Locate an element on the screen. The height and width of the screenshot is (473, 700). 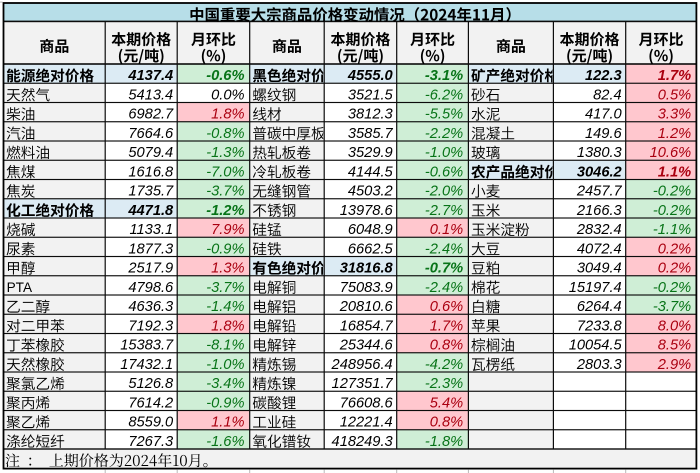
svg-text: 15383.7 is located at coordinates (147, 346).